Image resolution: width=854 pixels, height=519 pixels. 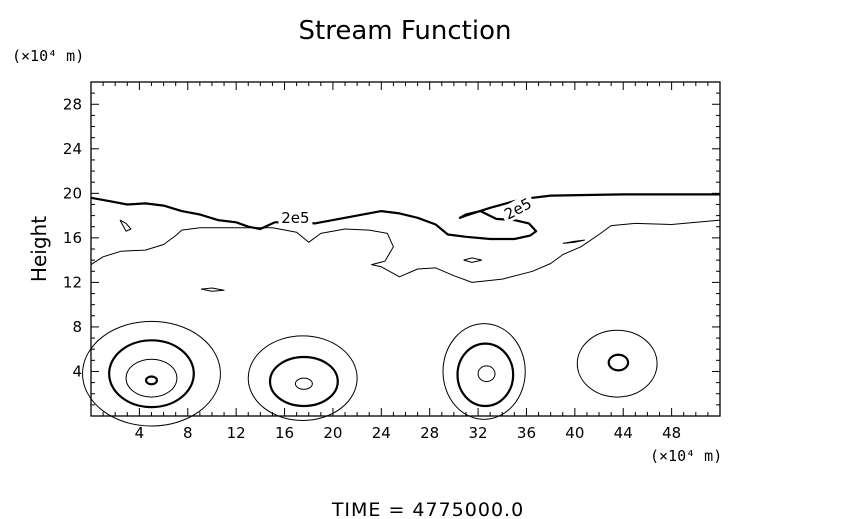 What do you see at coordinates (140, 433) in the screenshot?
I see `x-tick-label: 4` at bounding box center [140, 433].